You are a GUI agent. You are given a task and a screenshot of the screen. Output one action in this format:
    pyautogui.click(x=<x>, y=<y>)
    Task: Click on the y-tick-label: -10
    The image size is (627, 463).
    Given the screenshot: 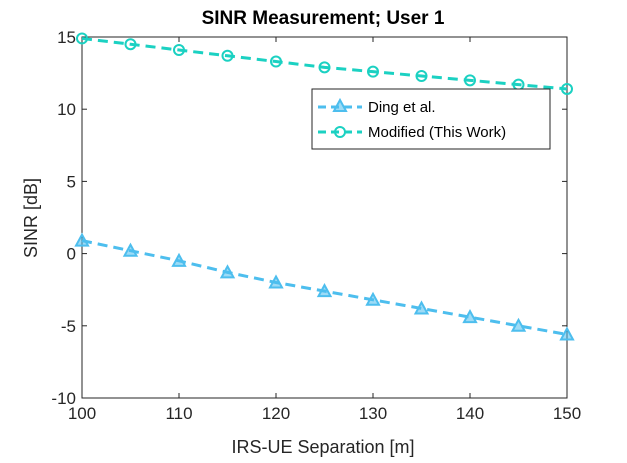 What is the action you would take?
    pyautogui.click(x=63, y=398)
    